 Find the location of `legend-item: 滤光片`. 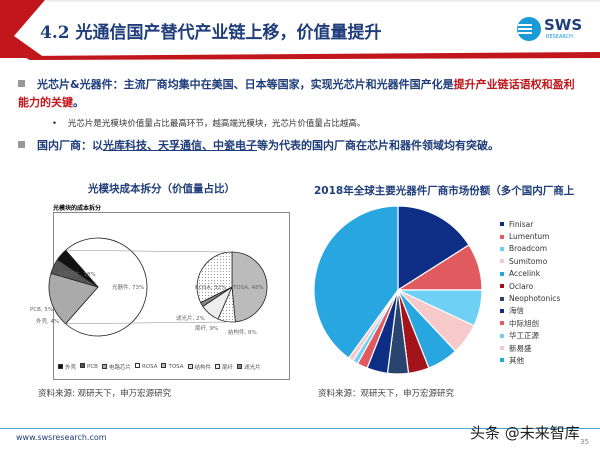

legend-item: 滤光片 is located at coordinates (249, 367).